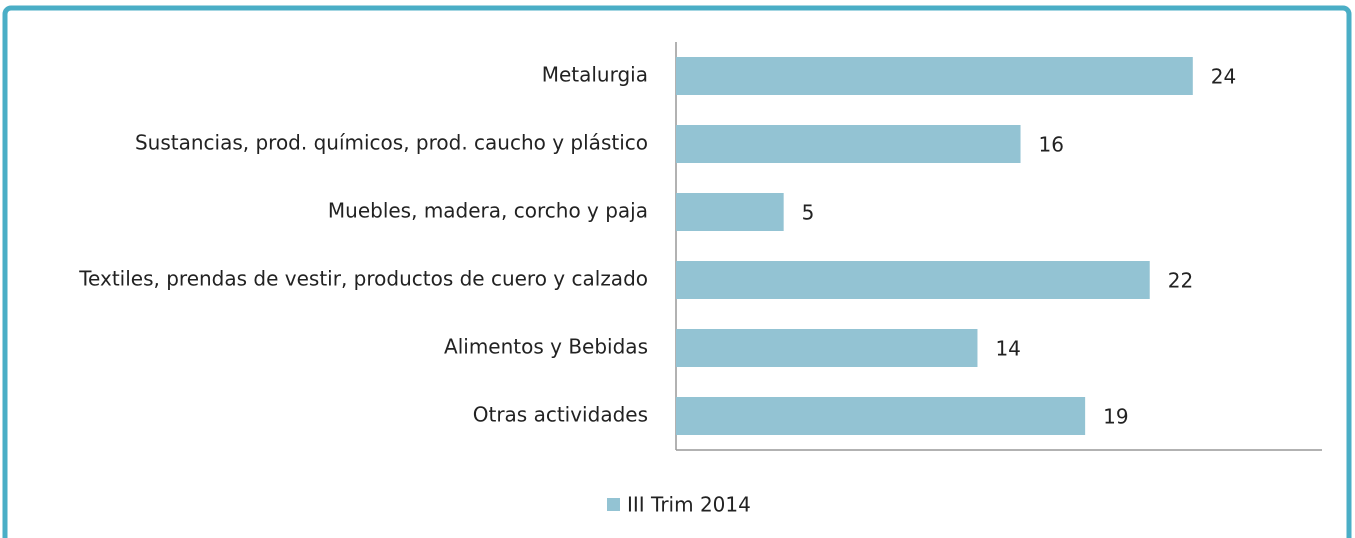 The width and height of the screenshot is (1355, 538). I want to click on data-label: 5, so click(808, 213).